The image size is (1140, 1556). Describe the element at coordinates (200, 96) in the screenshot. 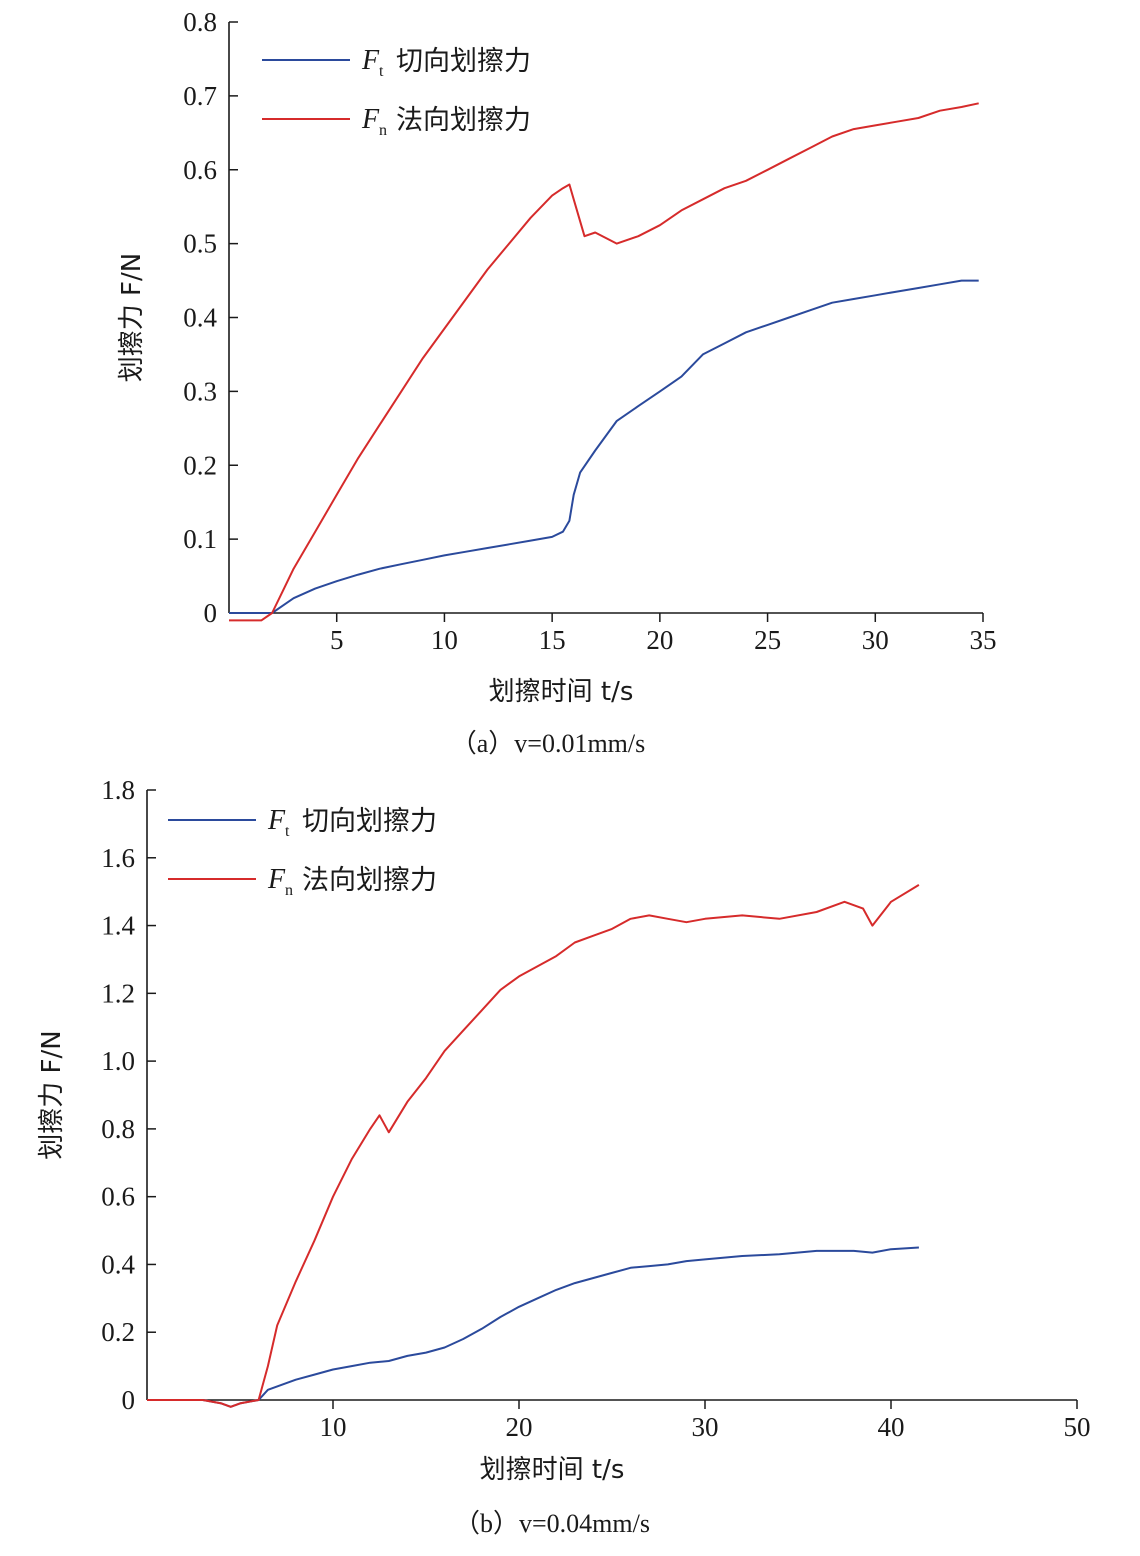

I see `a-y-tick-label: 0.7` at that location.